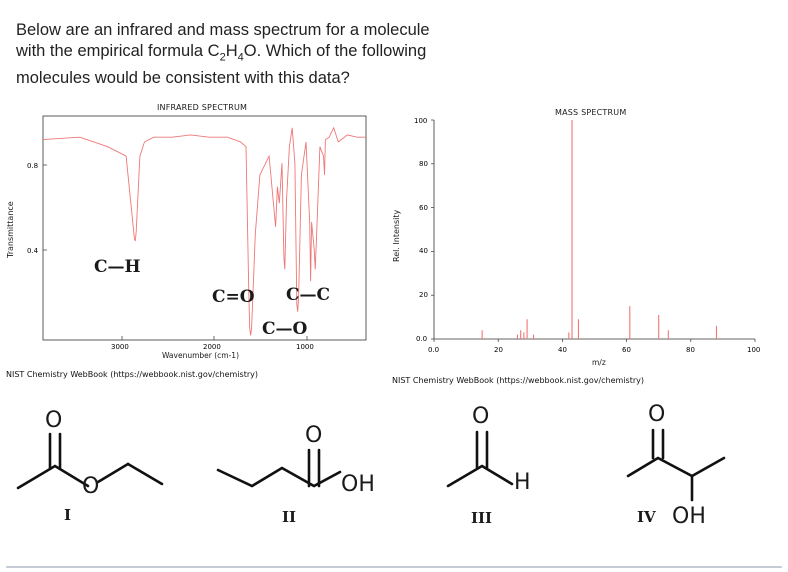 The width and height of the screenshot is (788, 572). Describe the element at coordinates (314, 435) in the screenshot. I see `molecule-ii-carbonyl-o: O` at that location.